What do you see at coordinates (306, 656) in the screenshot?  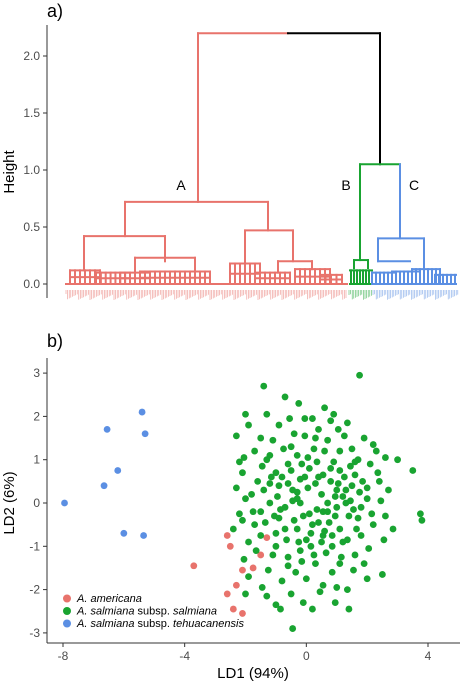 I see `scatter-x-tick-label: 0` at bounding box center [306, 656].